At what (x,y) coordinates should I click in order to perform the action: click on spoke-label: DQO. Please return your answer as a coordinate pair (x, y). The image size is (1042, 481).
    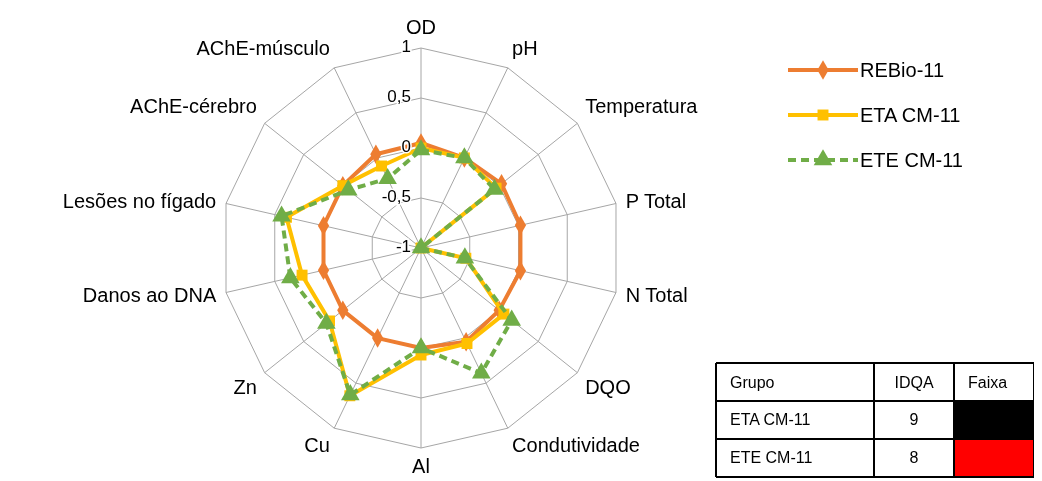
    Looking at the image, I should click on (608, 386).